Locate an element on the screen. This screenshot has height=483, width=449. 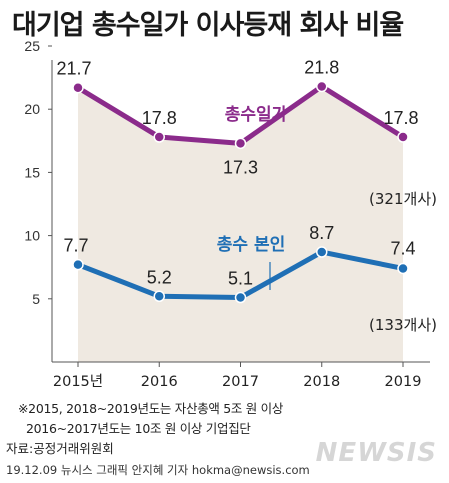
y-tick-label: 15 is located at coordinates (32, 172).